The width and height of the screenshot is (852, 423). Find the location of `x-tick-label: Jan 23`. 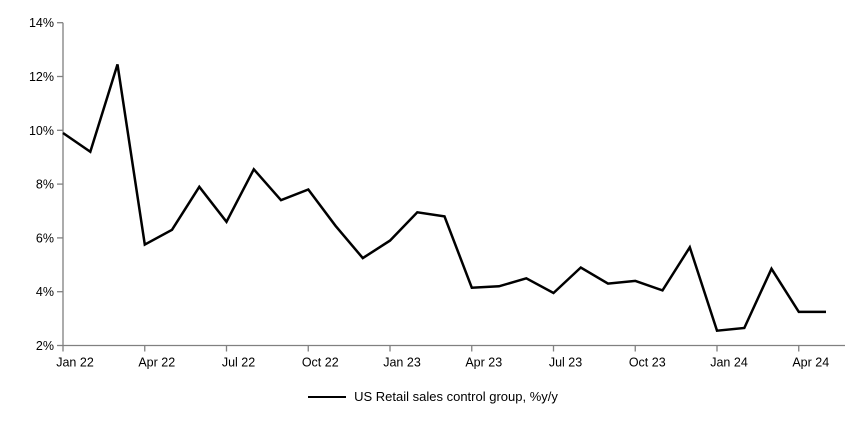

x-tick-label: Jan 23 is located at coordinates (402, 363).